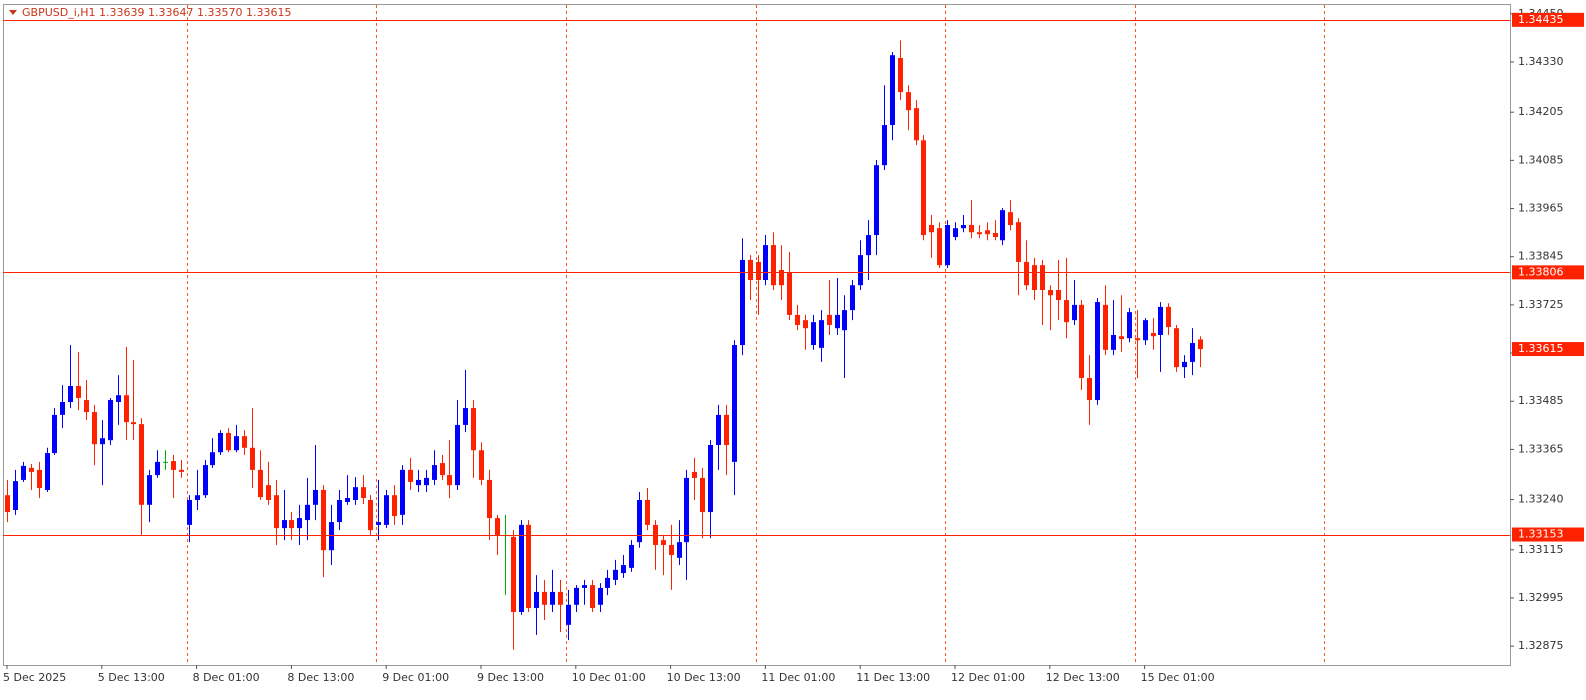 The width and height of the screenshot is (1586, 700). Describe the element at coordinates (1541, 111) in the screenshot. I see `y-tick-label: 1.34205` at that location.